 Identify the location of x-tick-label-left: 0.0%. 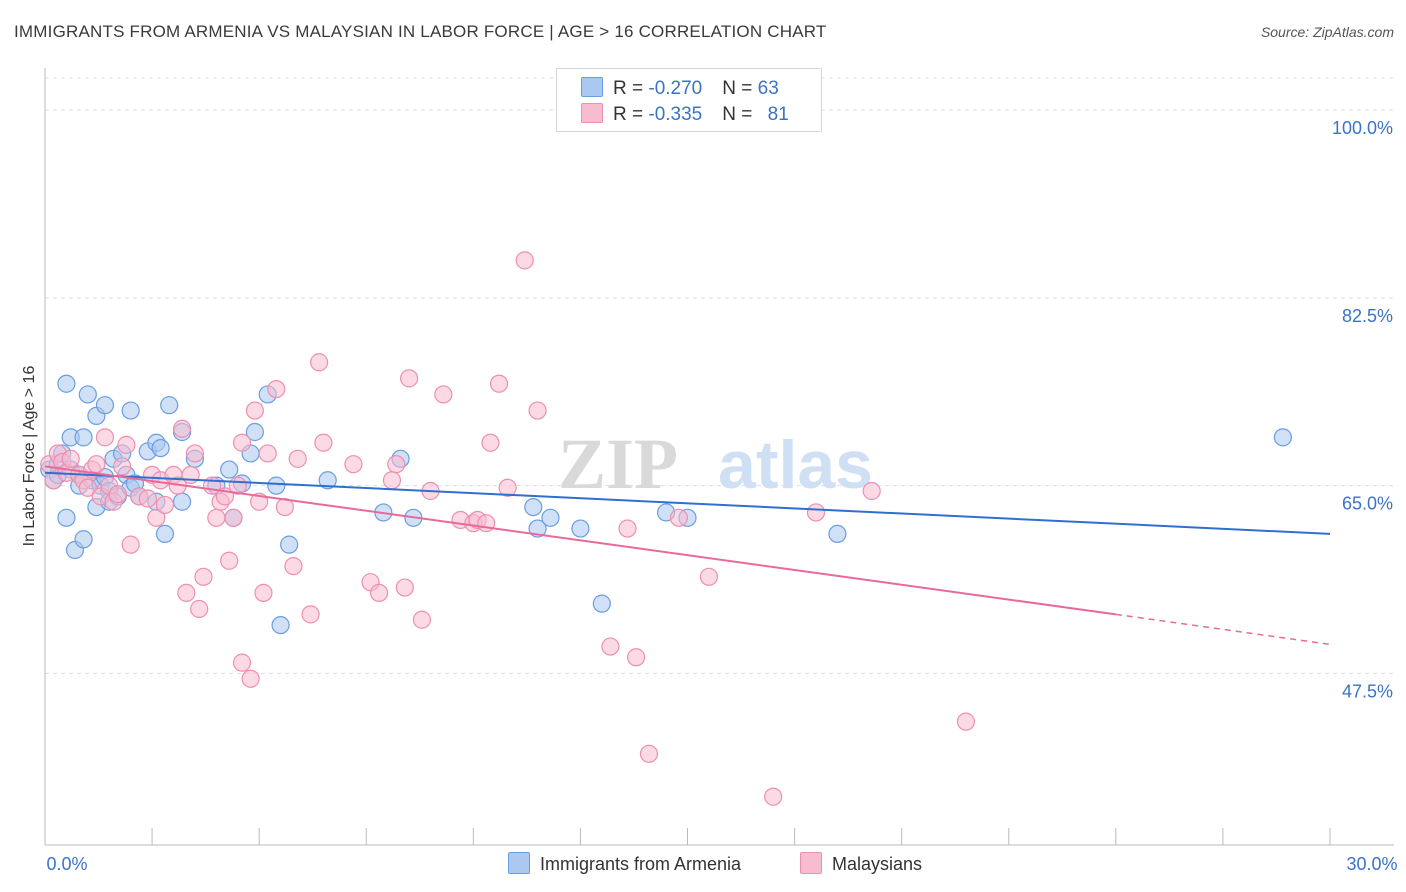
(66, 864).